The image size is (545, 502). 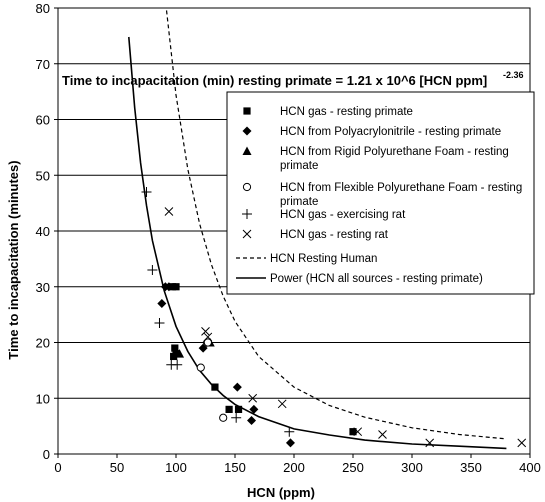 What do you see at coordinates (43, 120) in the screenshot?
I see `y-tick-label: 60` at bounding box center [43, 120].